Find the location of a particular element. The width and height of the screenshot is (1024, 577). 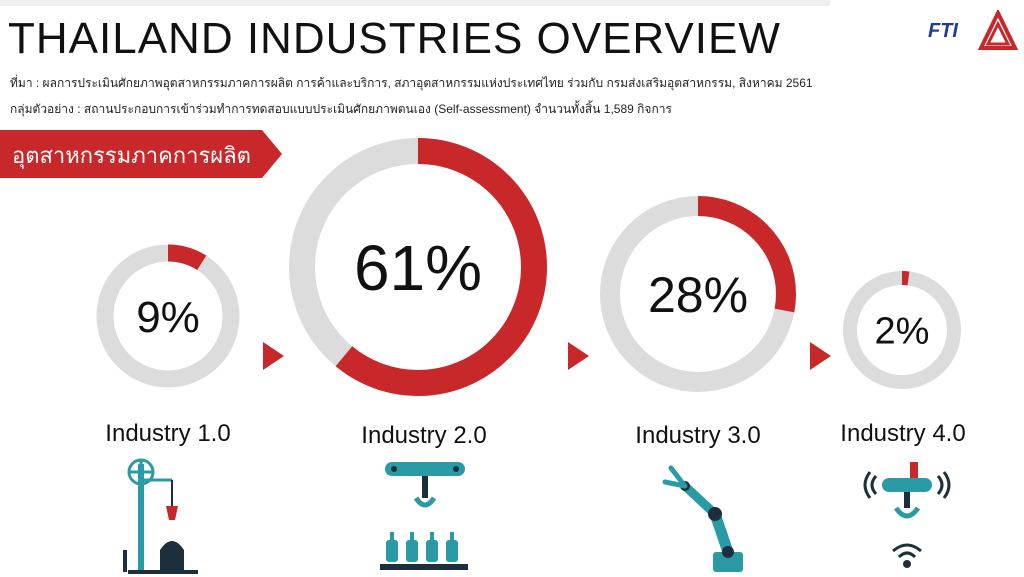

section-banner is located at coordinates (141, 154).